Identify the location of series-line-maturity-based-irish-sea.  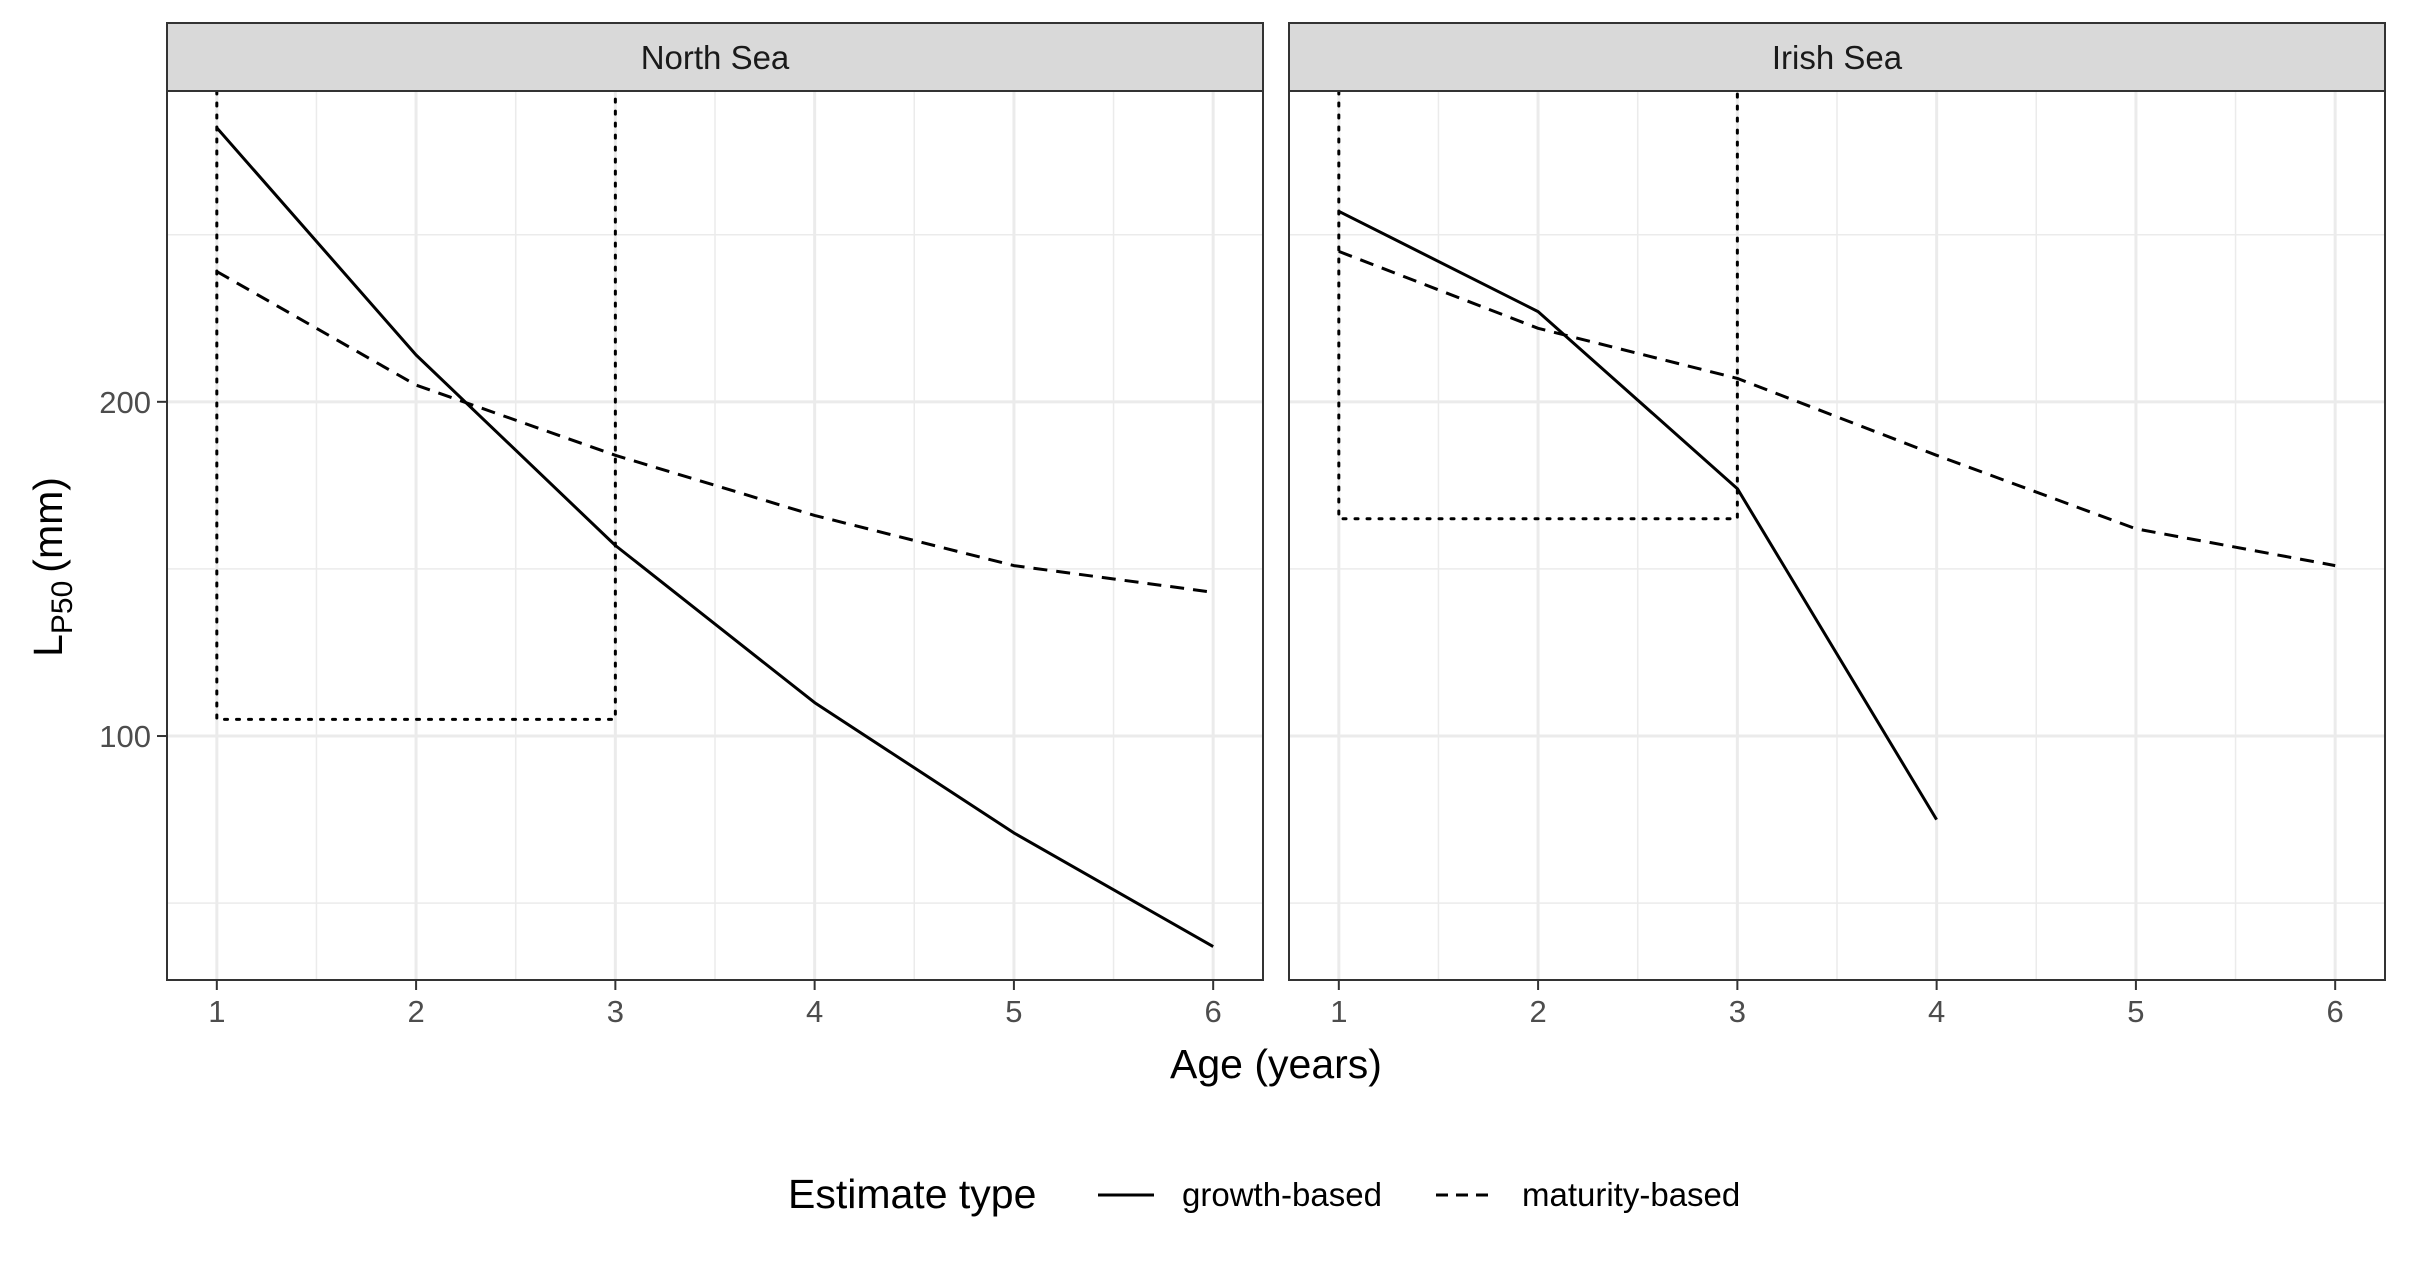
(1837, 409).